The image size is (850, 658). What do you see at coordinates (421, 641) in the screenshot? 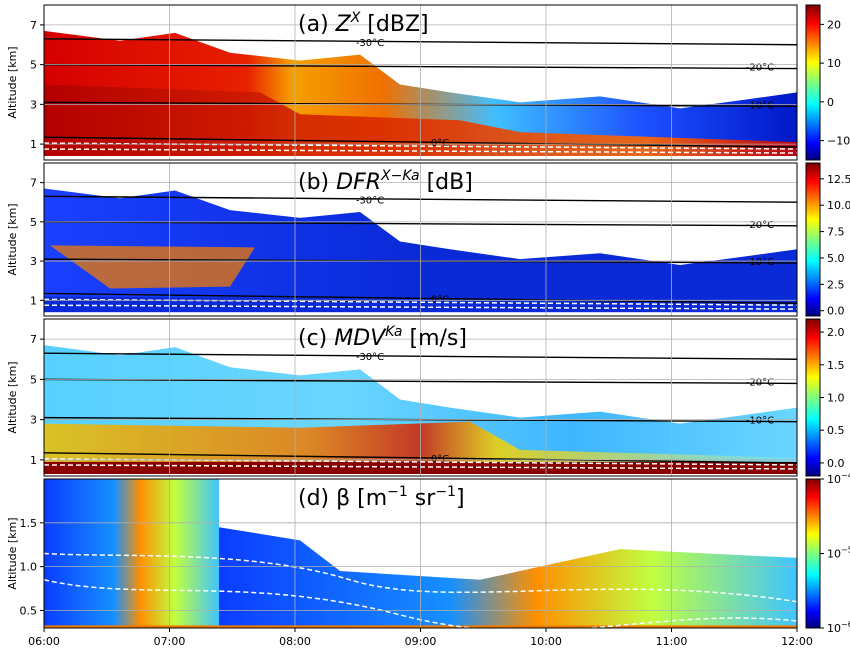
I see `x-tick-label: 09:00` at bounding box center [421, 641].